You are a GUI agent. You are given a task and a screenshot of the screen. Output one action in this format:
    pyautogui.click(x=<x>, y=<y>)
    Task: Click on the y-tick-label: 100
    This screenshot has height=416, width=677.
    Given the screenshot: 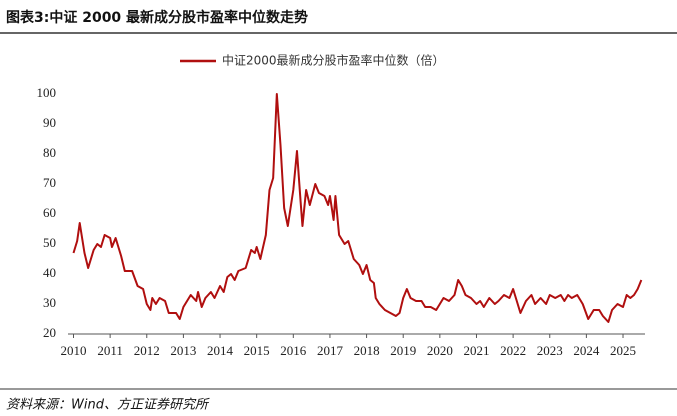 What is the action you would take?
    pyautogui.click(x=47, y=92)
    